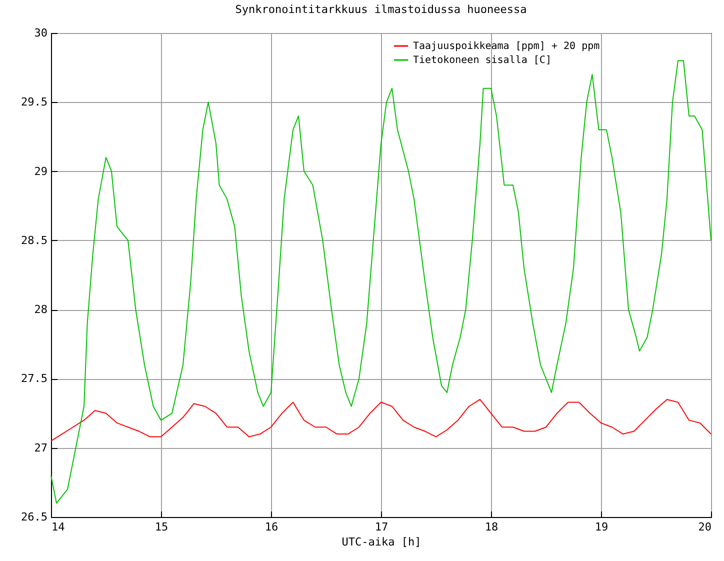 This screenshot has height=561, width=724. What do you see at coordinates (381, 9) in the screenshot?
I see `chart-title: Synkronointitarkkuus ilmastoidussa huoneessa` at bounding box center [381, 9].